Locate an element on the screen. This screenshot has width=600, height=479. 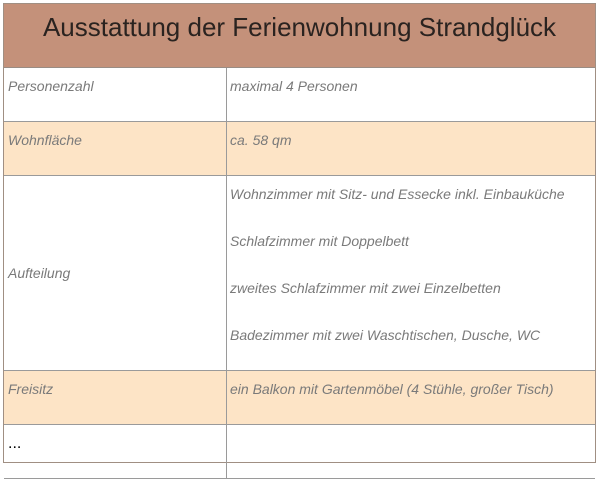
table-row: Wohnfläche ca. 58 qm is located at coordinates (299, 149).